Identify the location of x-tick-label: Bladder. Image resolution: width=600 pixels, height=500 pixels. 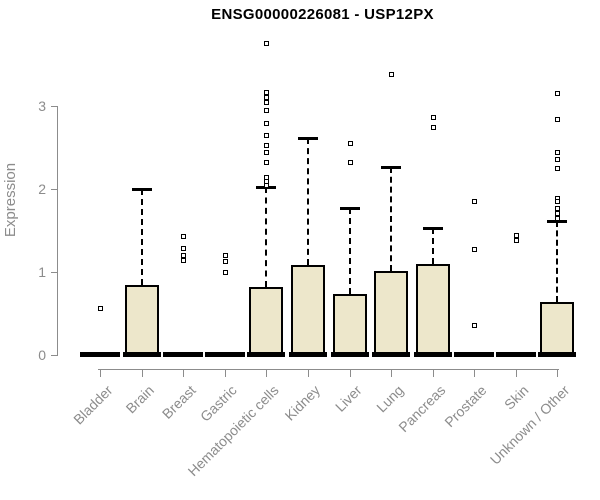
(92, 405).